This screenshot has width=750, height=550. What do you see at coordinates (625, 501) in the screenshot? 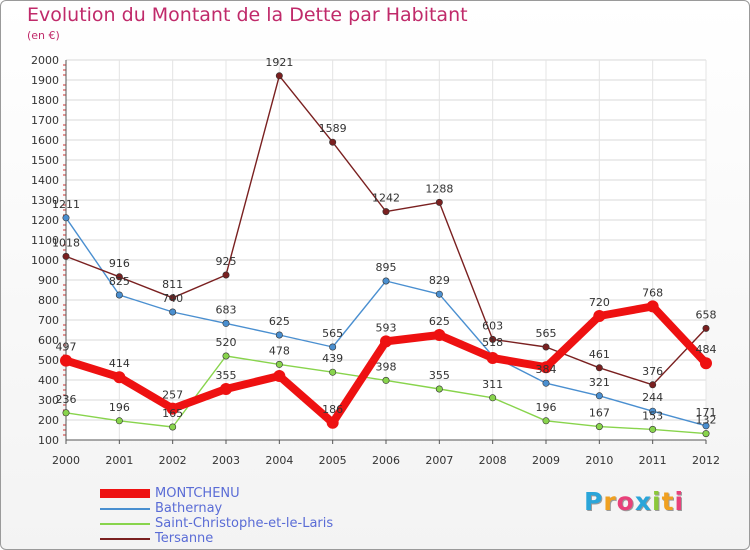
I see `logo-letter: o` at bounding box center [625, 501].